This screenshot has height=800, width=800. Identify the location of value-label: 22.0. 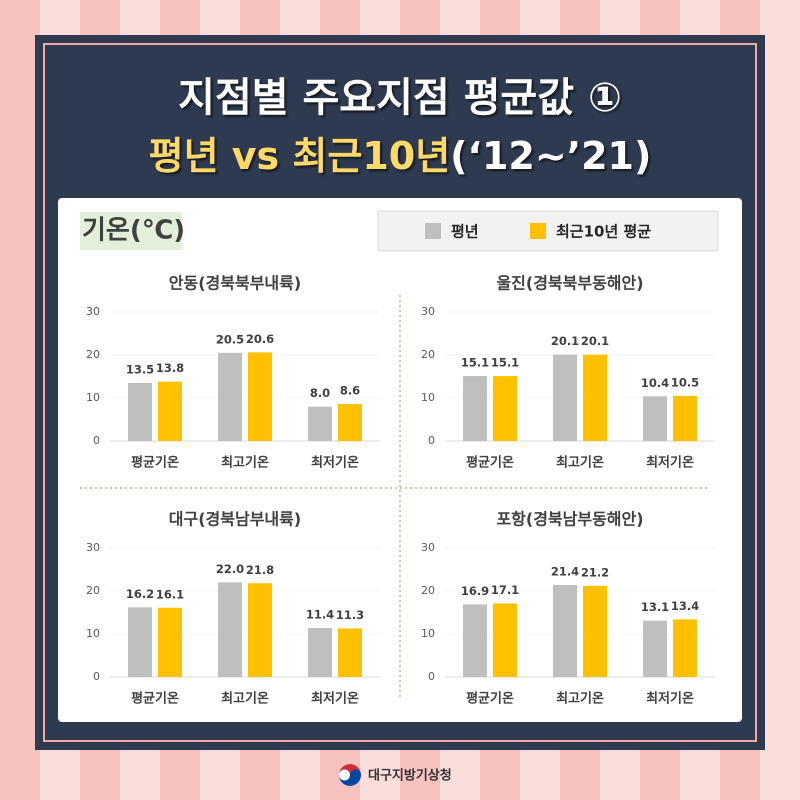
(230, 569).